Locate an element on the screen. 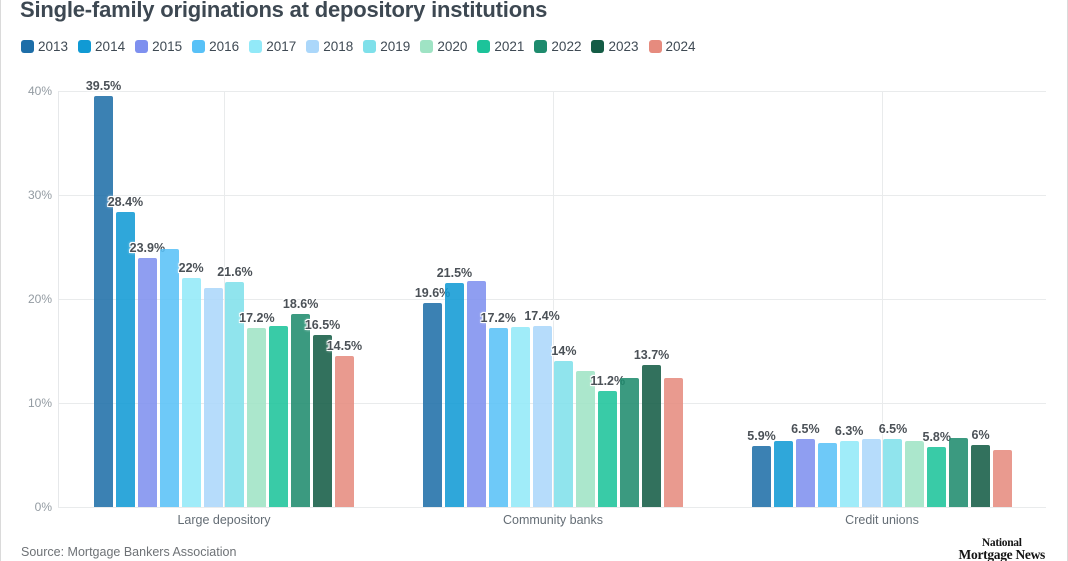  y-axis-line is located at coordinates (58, 299).